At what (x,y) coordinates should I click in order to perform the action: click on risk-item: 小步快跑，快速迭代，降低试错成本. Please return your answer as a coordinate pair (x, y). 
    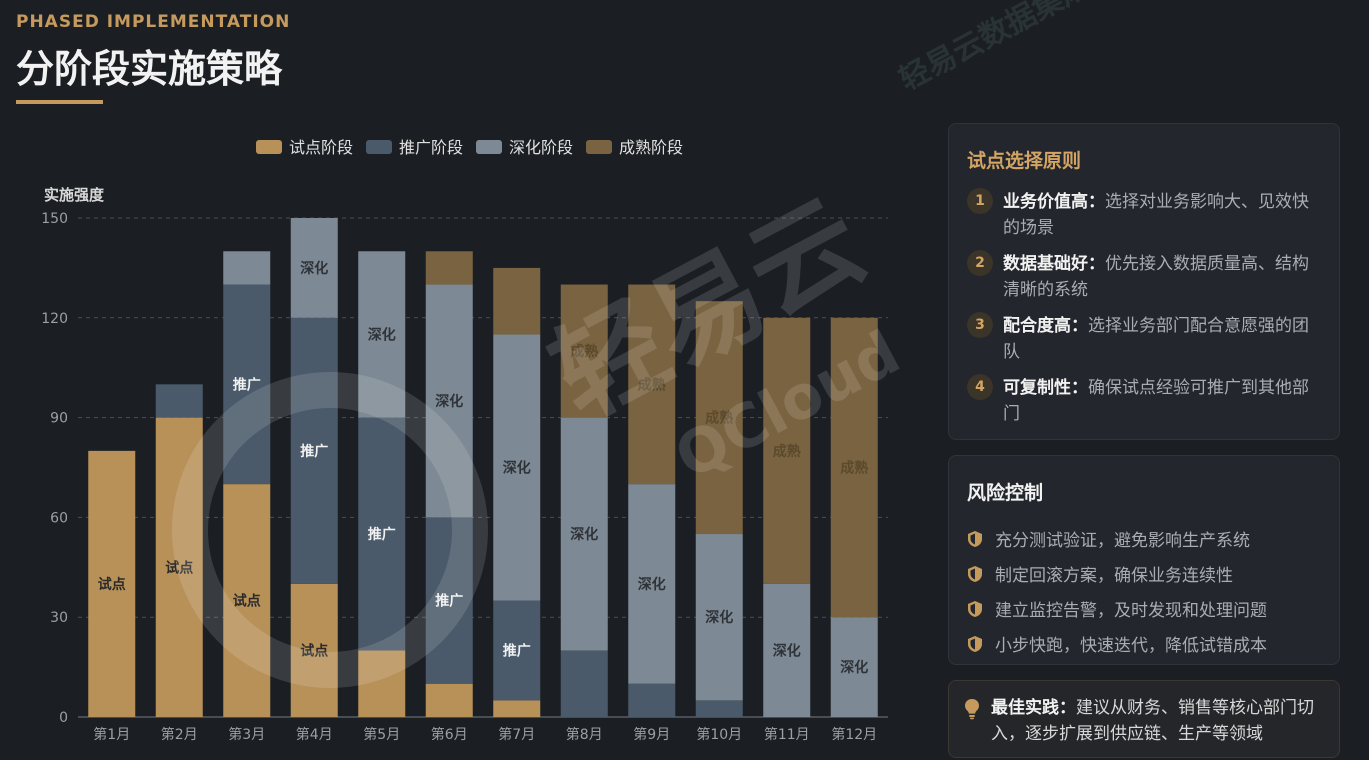
    Looking at the image, I should click on (1144, 643).